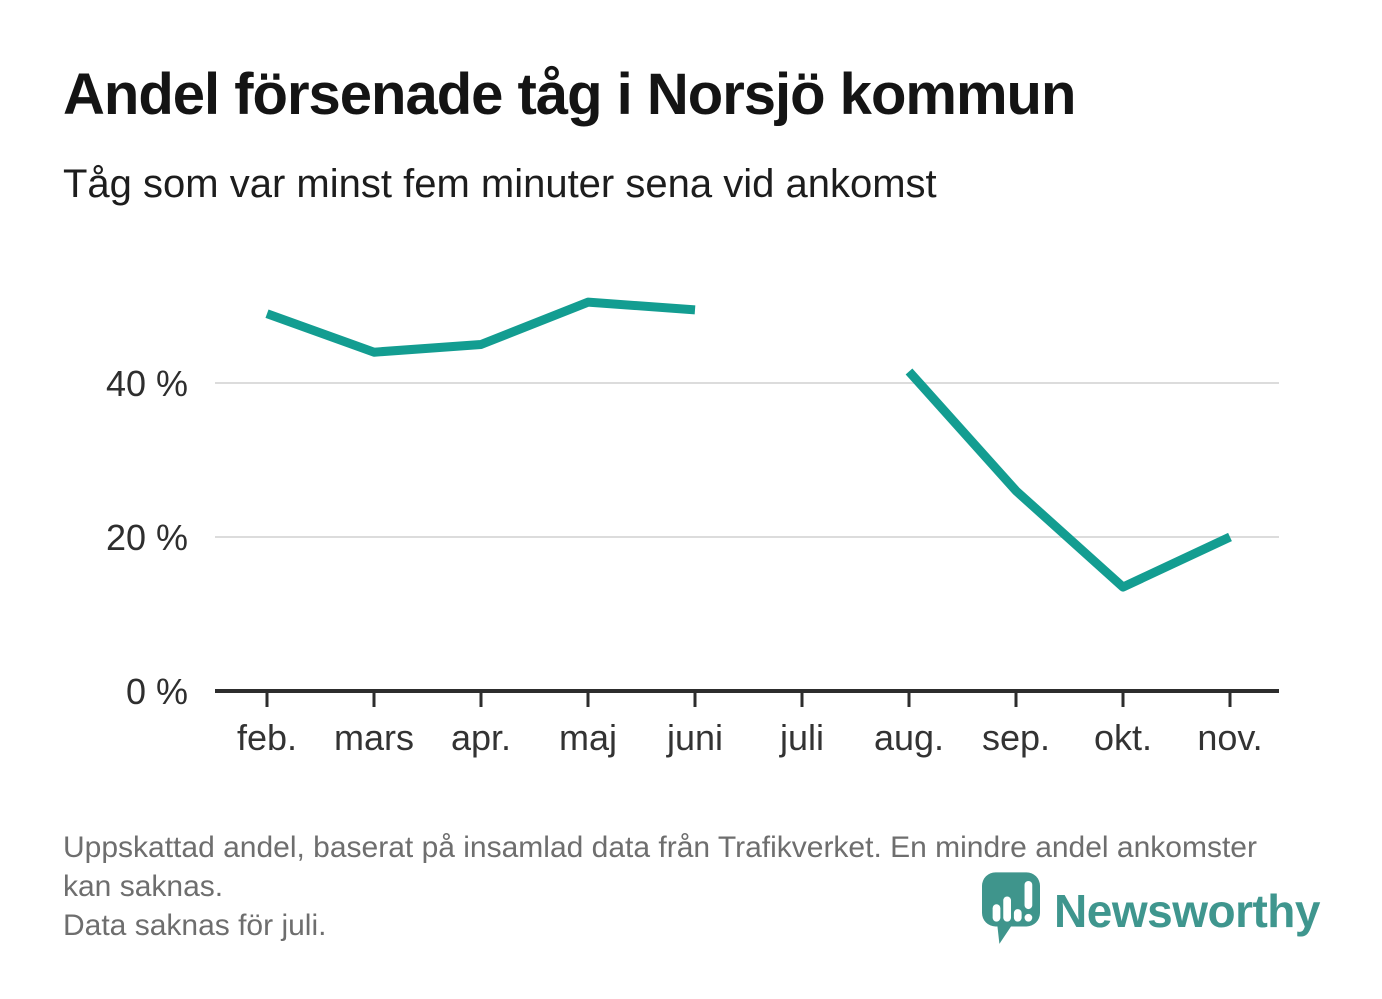 This screenshot has height=999, width=1382. I want to click on x-axis-tick-label: feb., so click(267, 737).